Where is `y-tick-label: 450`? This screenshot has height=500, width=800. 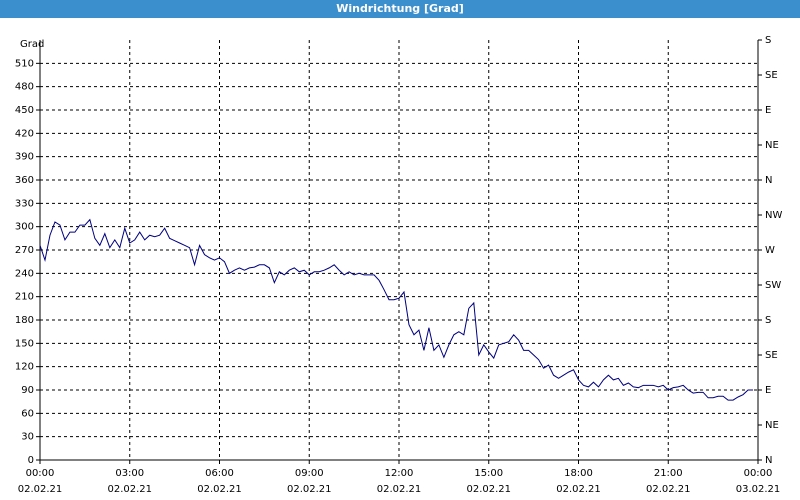
y-tick-label: 450 is located at coordinates (24, 110).